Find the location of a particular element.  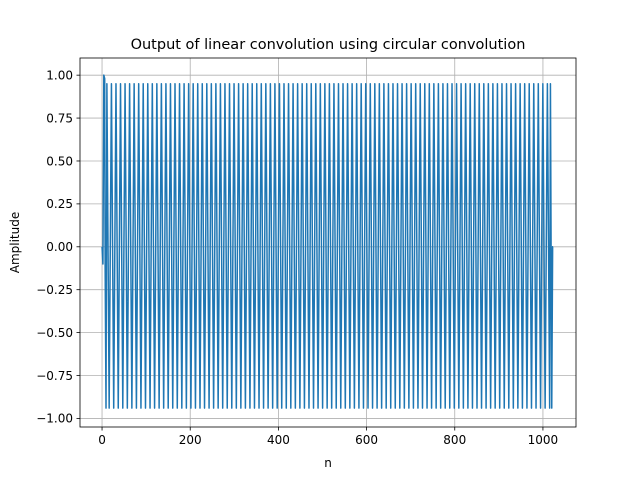

y-tick-label: −0.50 is located at coordinates (54, 333).